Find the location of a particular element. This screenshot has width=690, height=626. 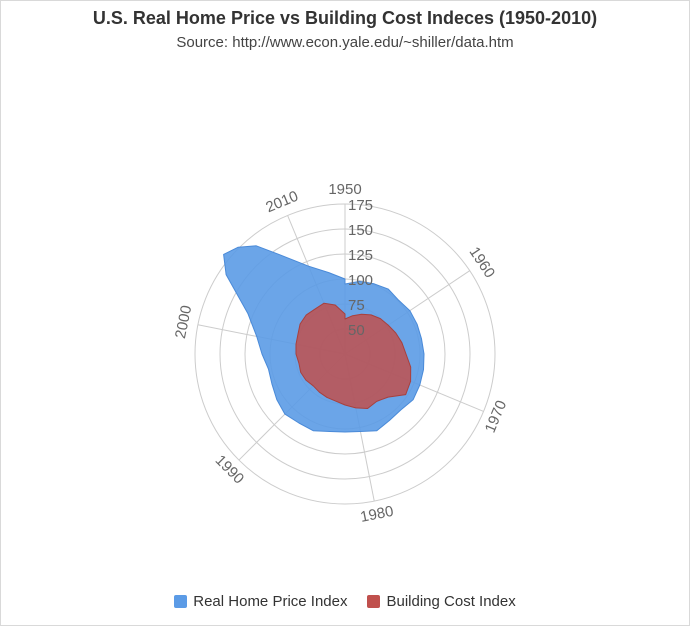

legend-item-home-price: Real Home Price Index is located at coordinates (260, 601).